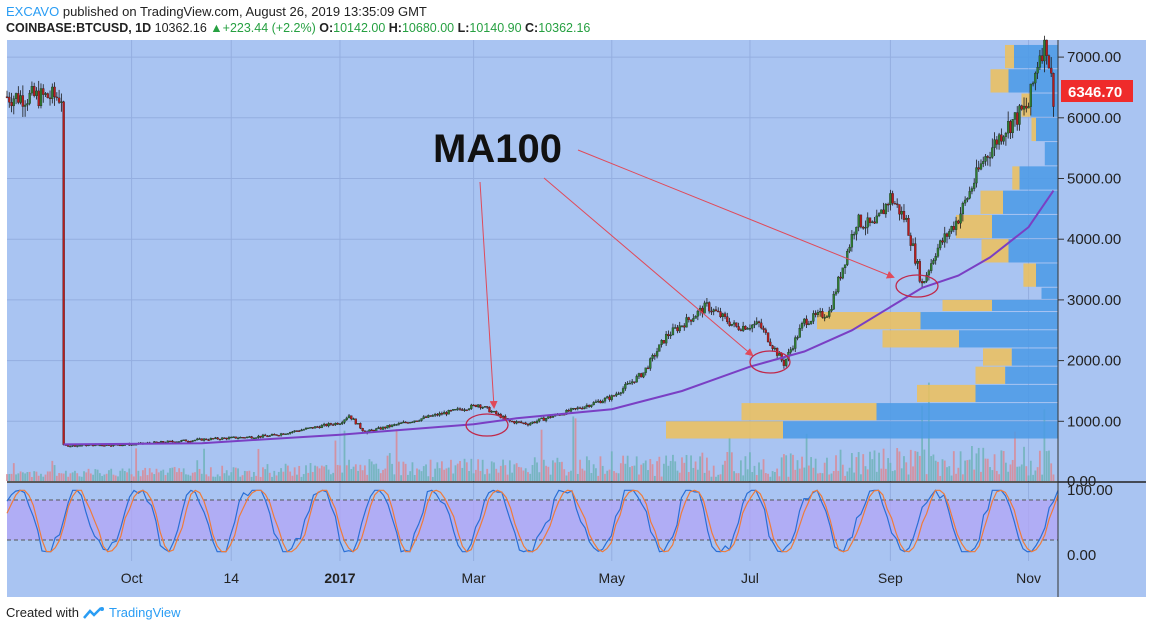 The width and height of the screenshot is (1151, 631). I want to click on price-axis, so click(1102, 318).